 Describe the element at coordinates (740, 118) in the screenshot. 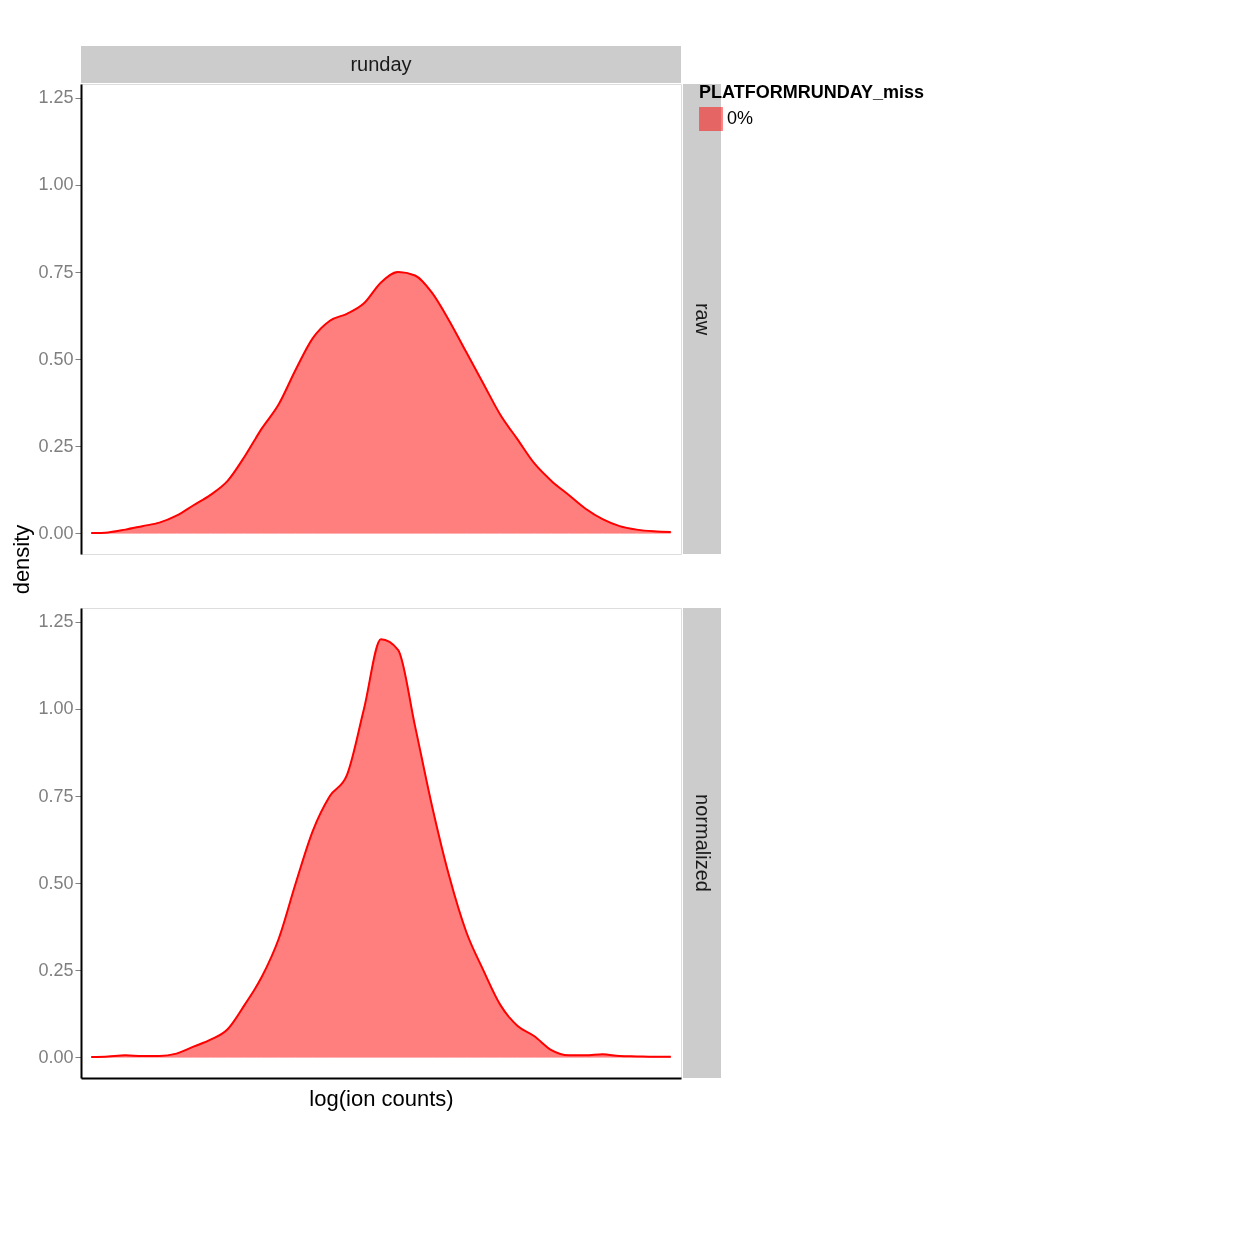

I see `legend-label: 0%` at that location.